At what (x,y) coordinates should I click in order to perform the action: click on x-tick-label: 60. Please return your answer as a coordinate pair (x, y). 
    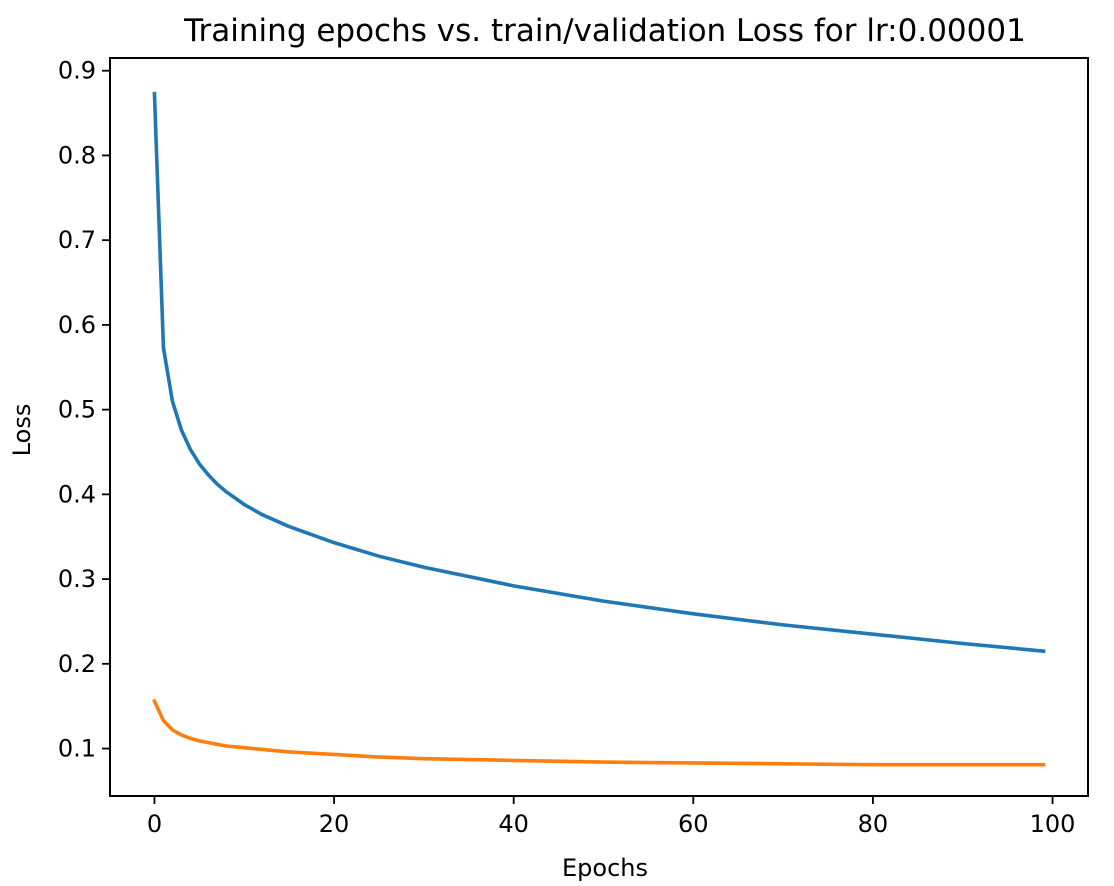
    Looking at the image, I should click on (693, 824).